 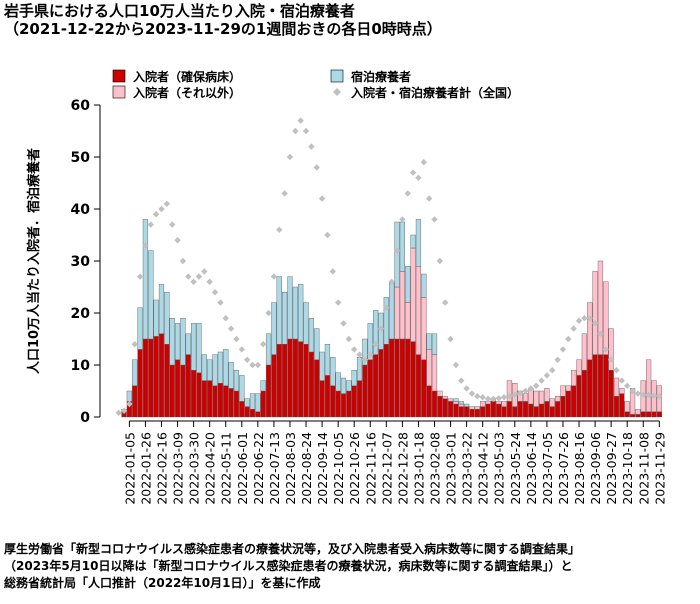 I want to click on y-tick-label: 10, so click(x=81, y=366).